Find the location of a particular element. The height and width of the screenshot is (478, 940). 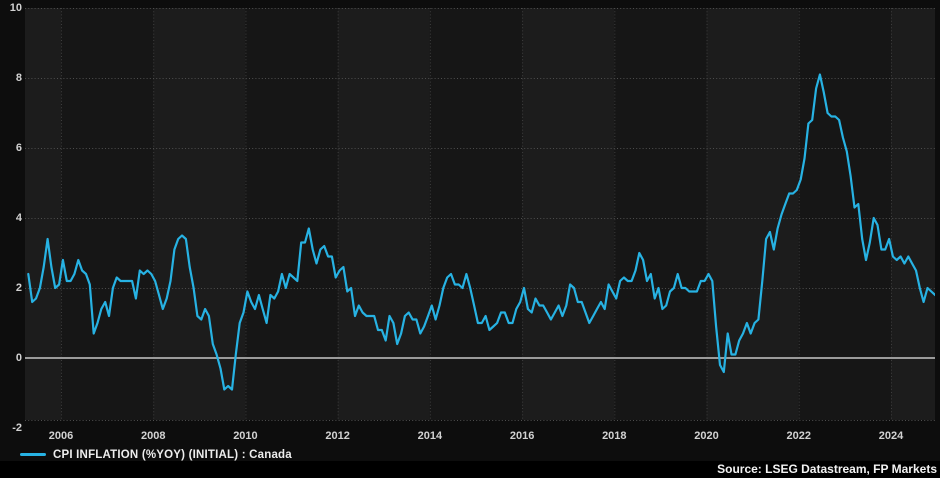

legend-line-swatch is located at coordinates (33, 454).